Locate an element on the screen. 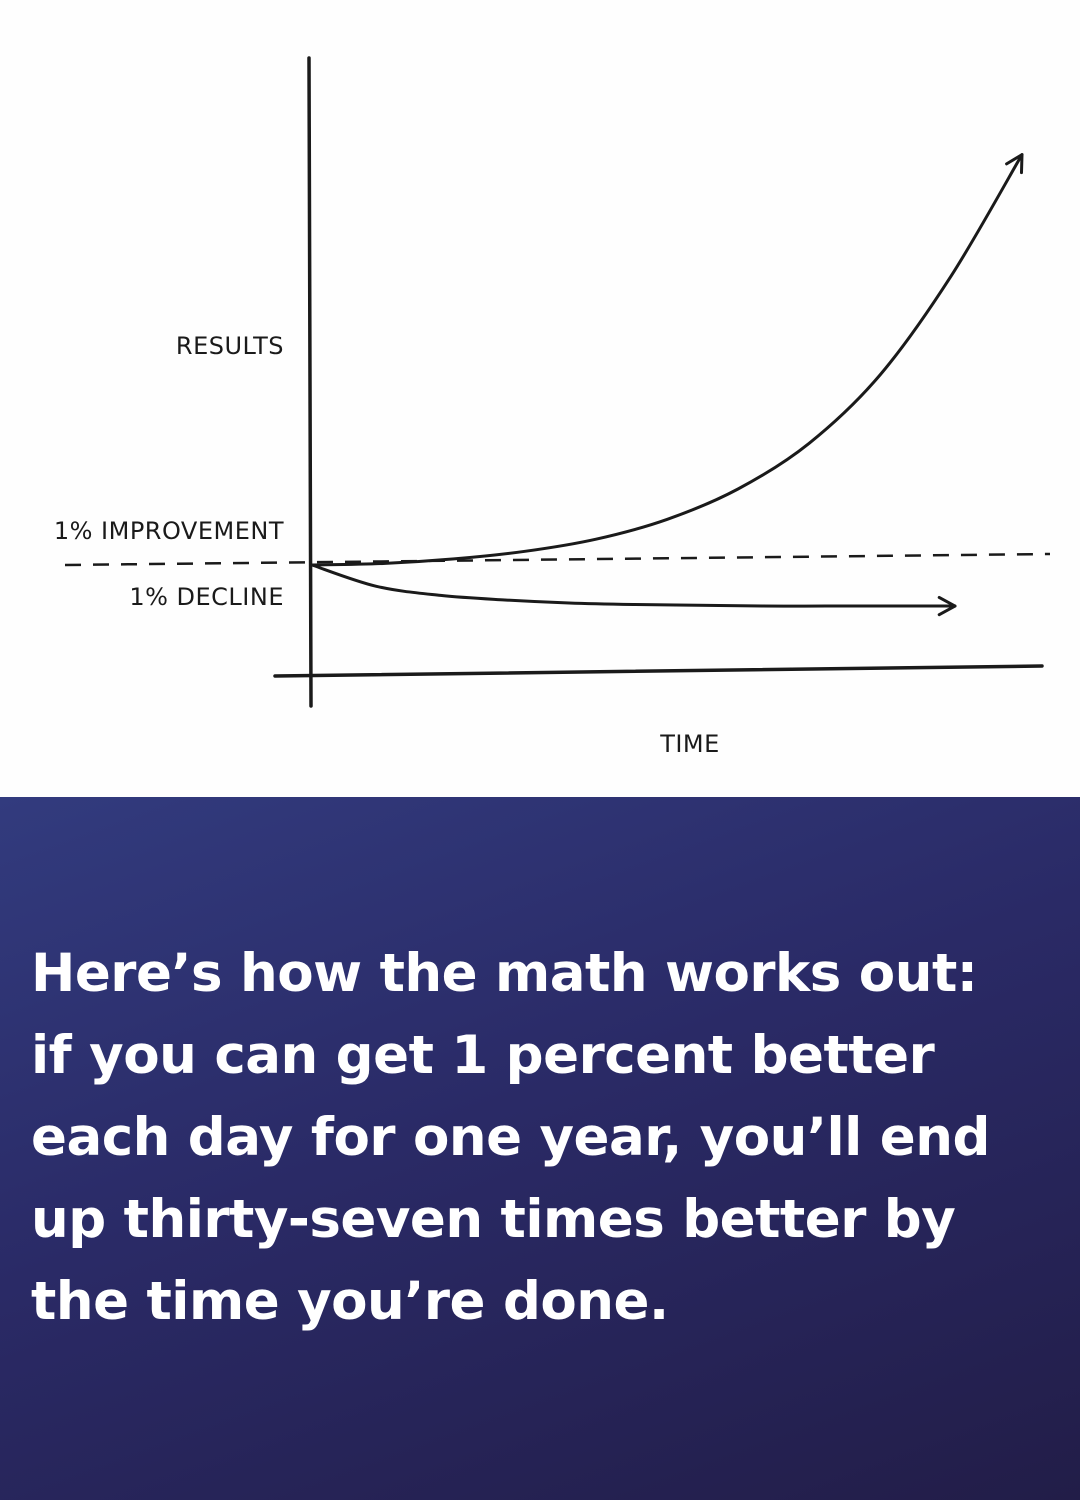 This screenshot has width=1080, height=1500. quote-line: if you can get 1 percent better is located at coordinates (483, 1055).